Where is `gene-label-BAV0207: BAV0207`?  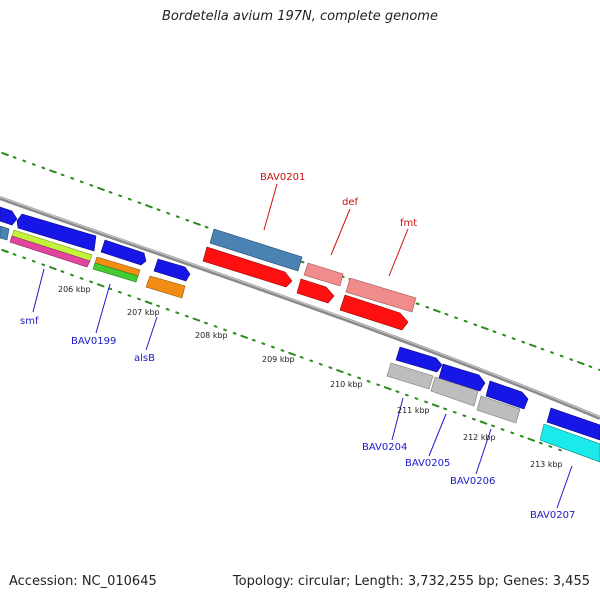 gene-label-BAV0207: BAV0207 is located at coordinates (552, 515).